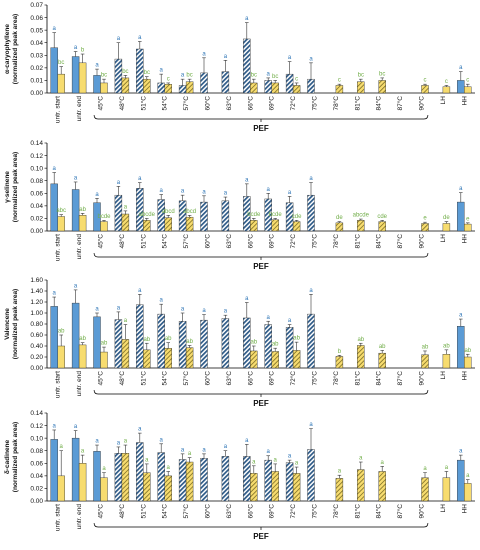 The width and height of the screenshot is (480, 550). I want to click on y-axis-title: Valencene, so click(7, 324).